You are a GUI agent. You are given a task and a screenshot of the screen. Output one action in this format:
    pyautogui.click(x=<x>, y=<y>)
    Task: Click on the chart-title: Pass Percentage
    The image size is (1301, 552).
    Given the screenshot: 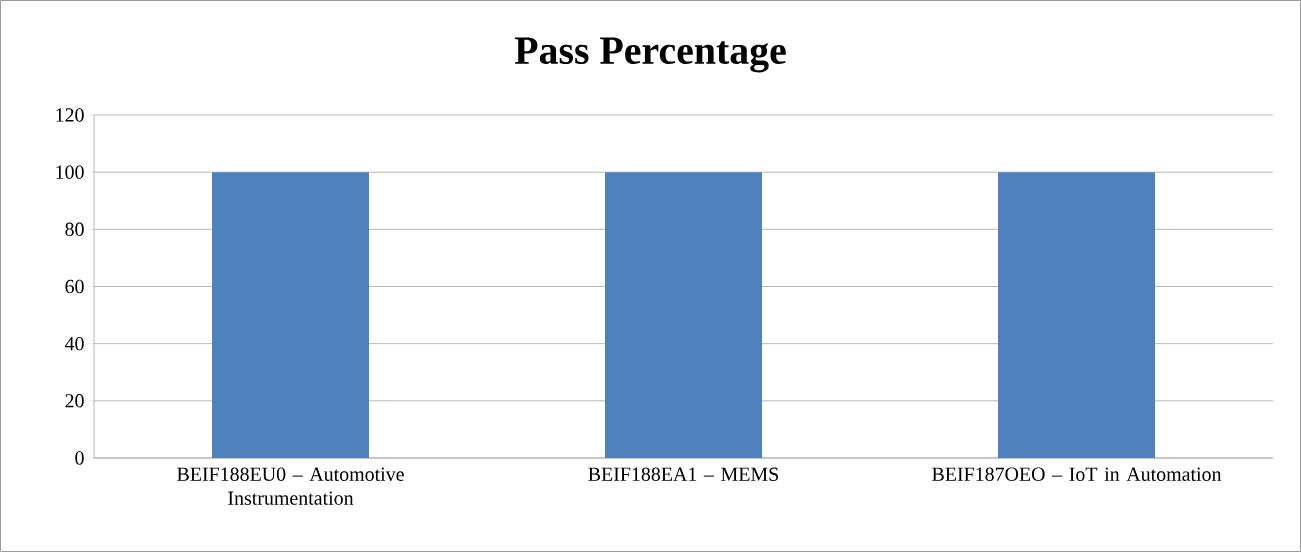 What is the action you would take?
    pyautogui.click(x=650, y=55)
    